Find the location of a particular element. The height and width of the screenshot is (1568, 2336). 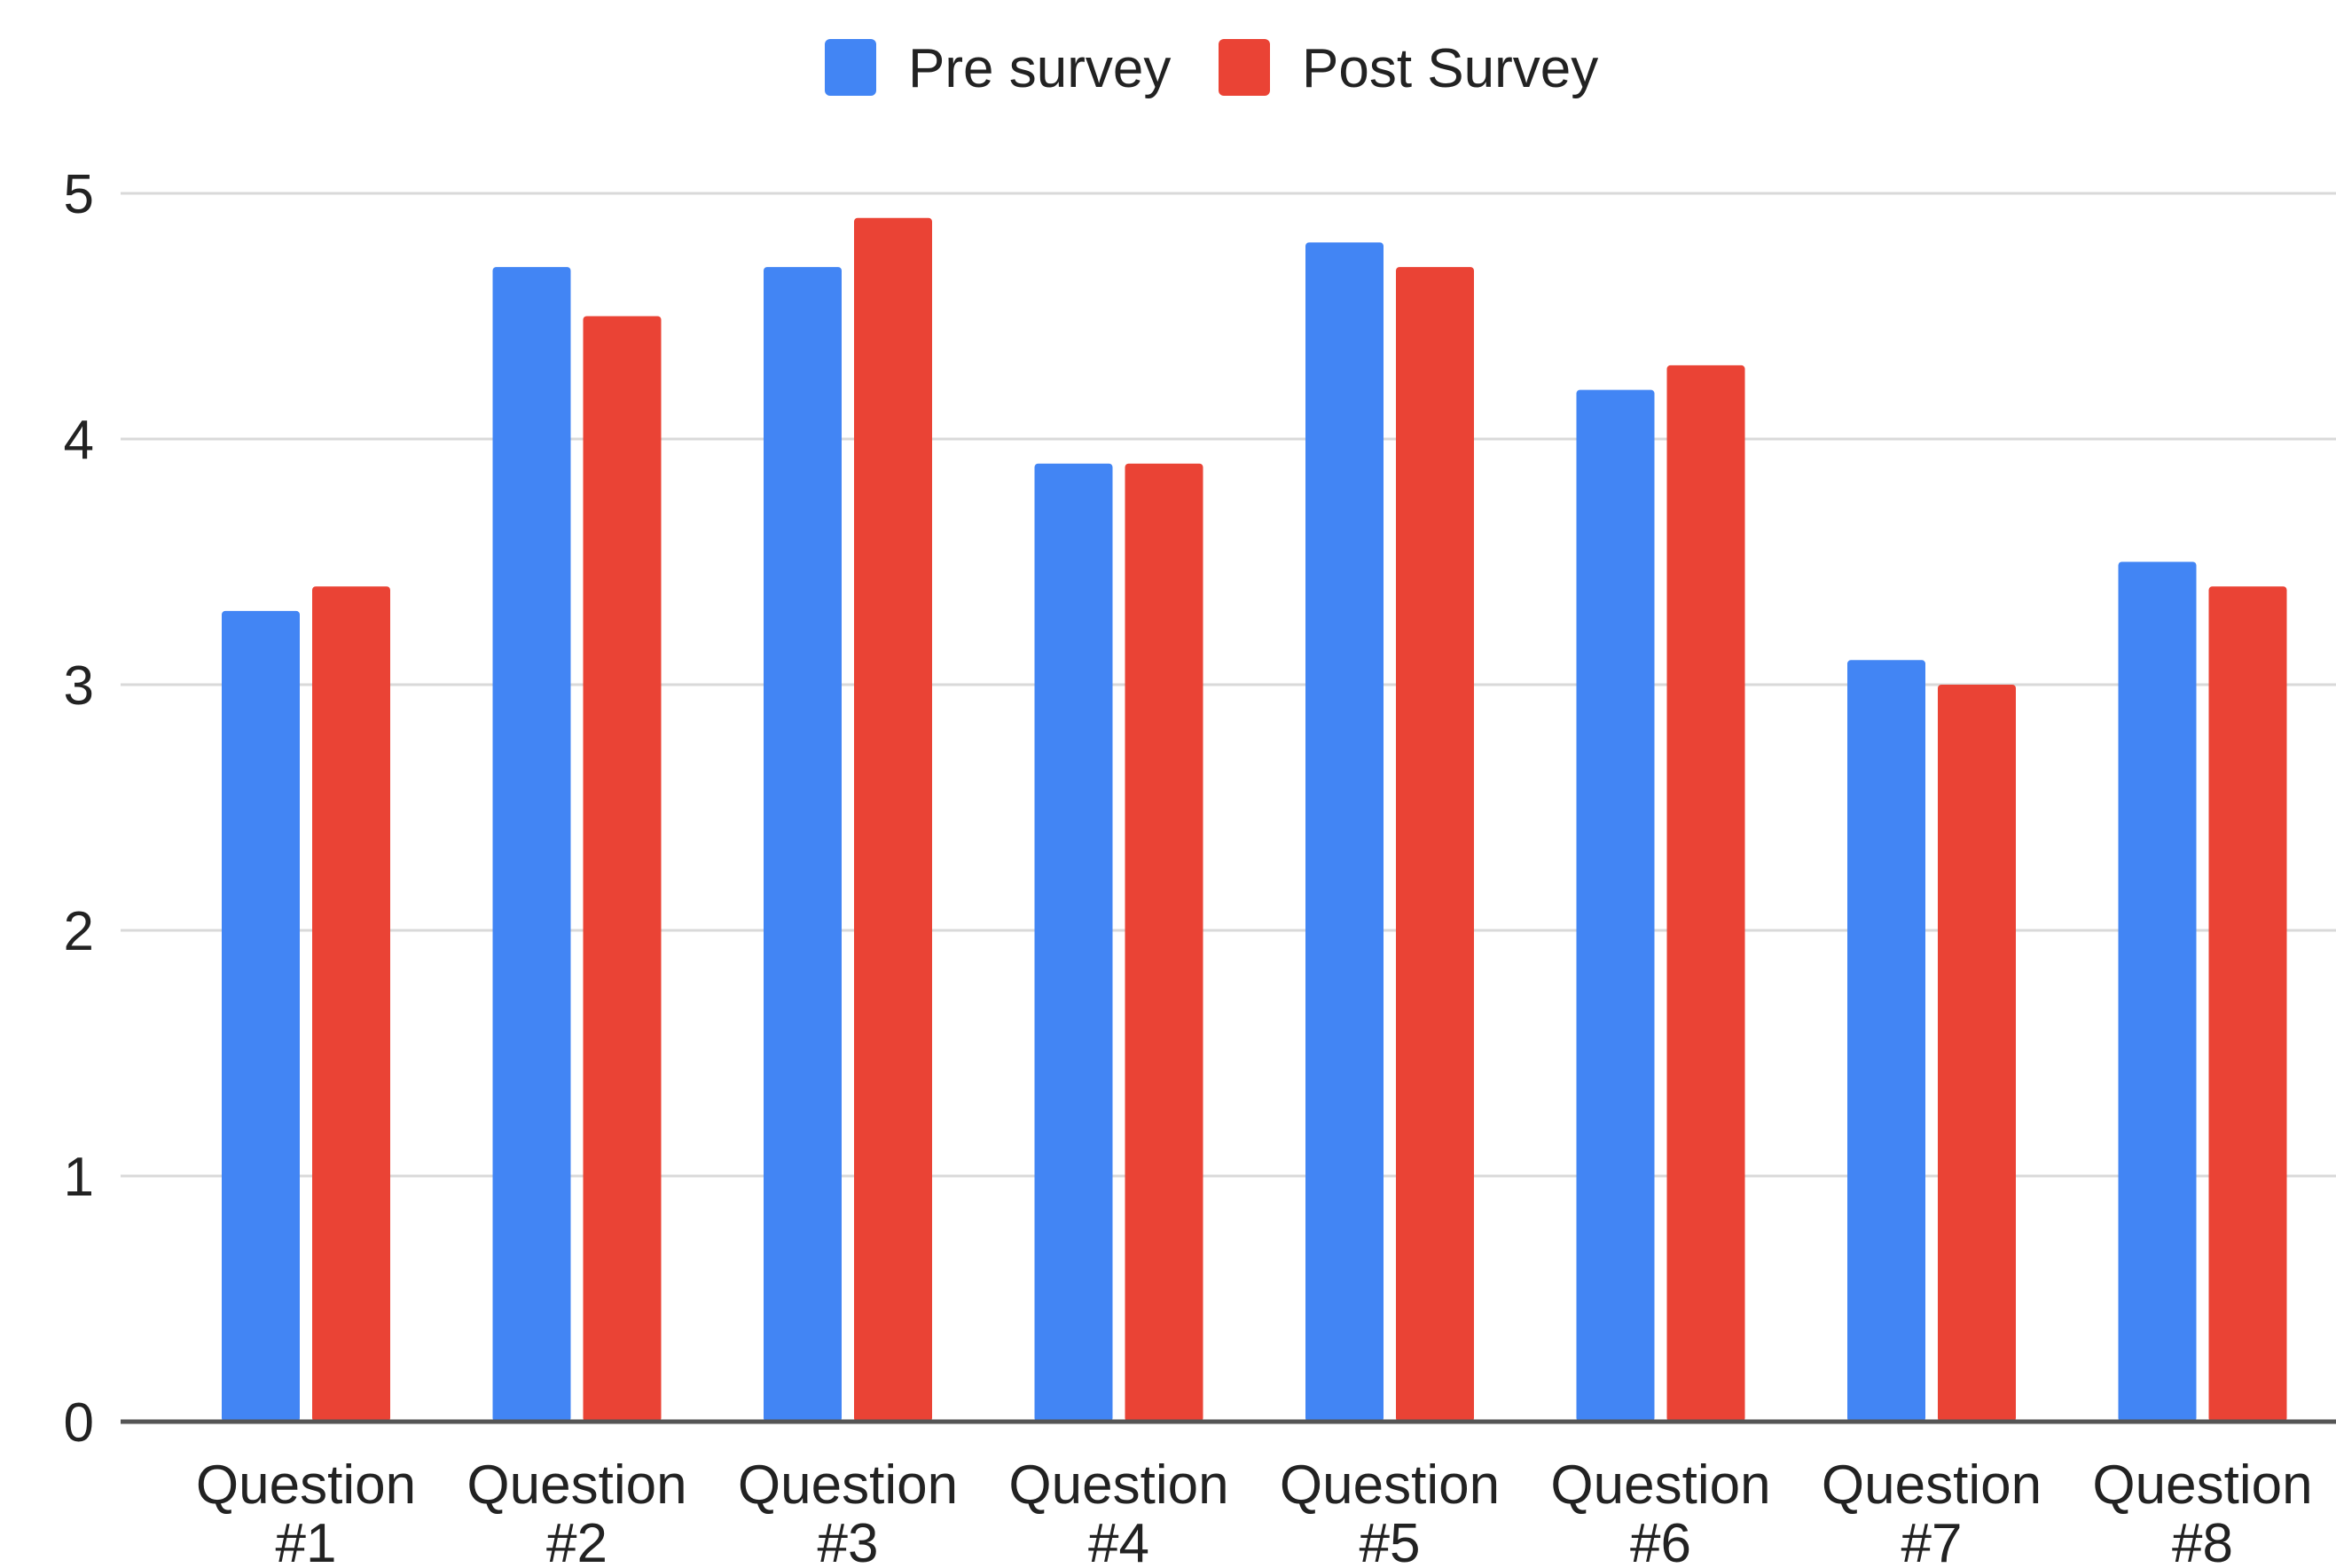

x-tick-label: Question #8 is located at coordinates (2202, 1511).